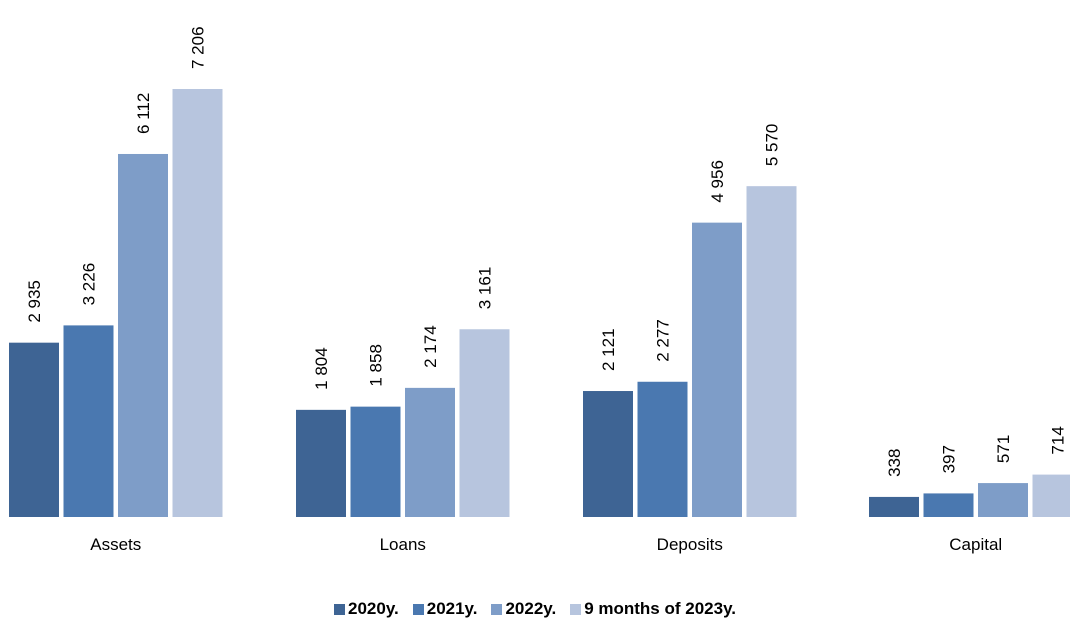  I want to click on legend-label-2021: 2021y., so click(452, 609).